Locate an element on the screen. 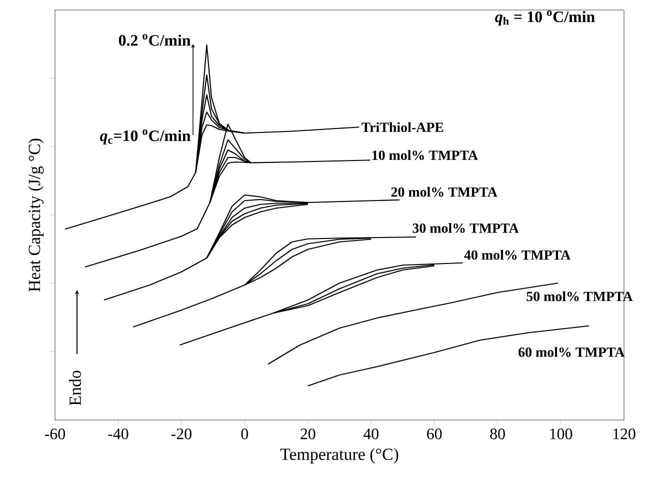  x-axis-title: Temperature (°C) is located at coordinates (339, 456).